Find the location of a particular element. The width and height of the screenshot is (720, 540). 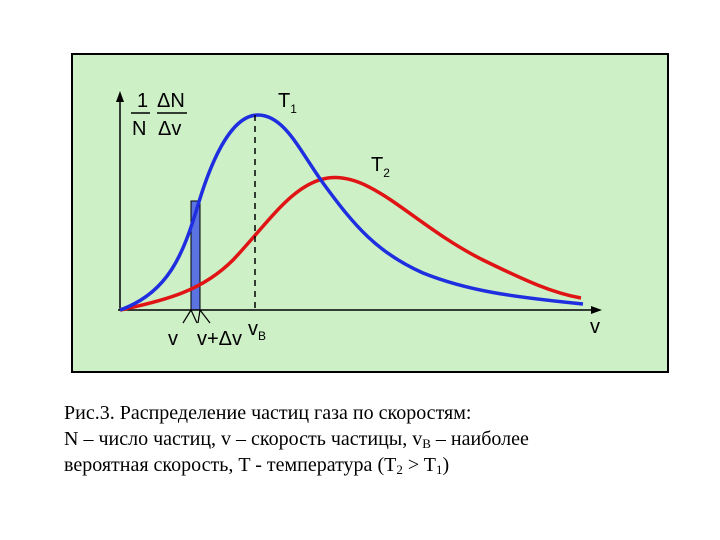

y-label-delta-v: Δv is located at coordinates (169, 129).